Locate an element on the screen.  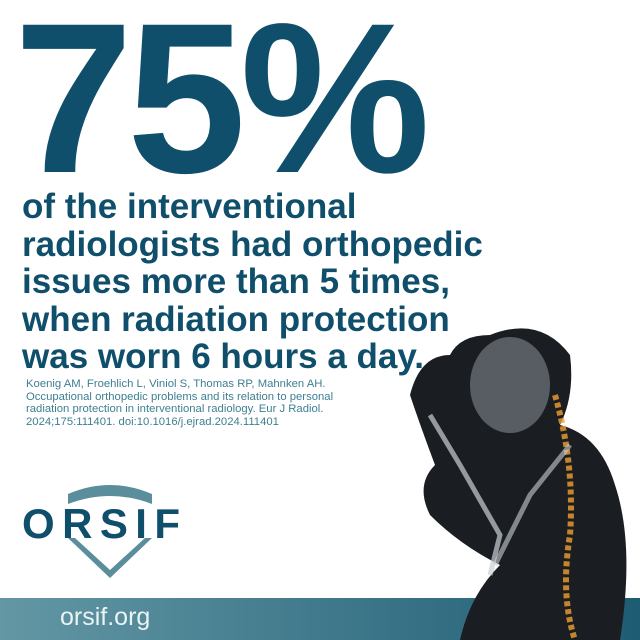
logo-text: ORSIF is located at coordinates (101, 523).